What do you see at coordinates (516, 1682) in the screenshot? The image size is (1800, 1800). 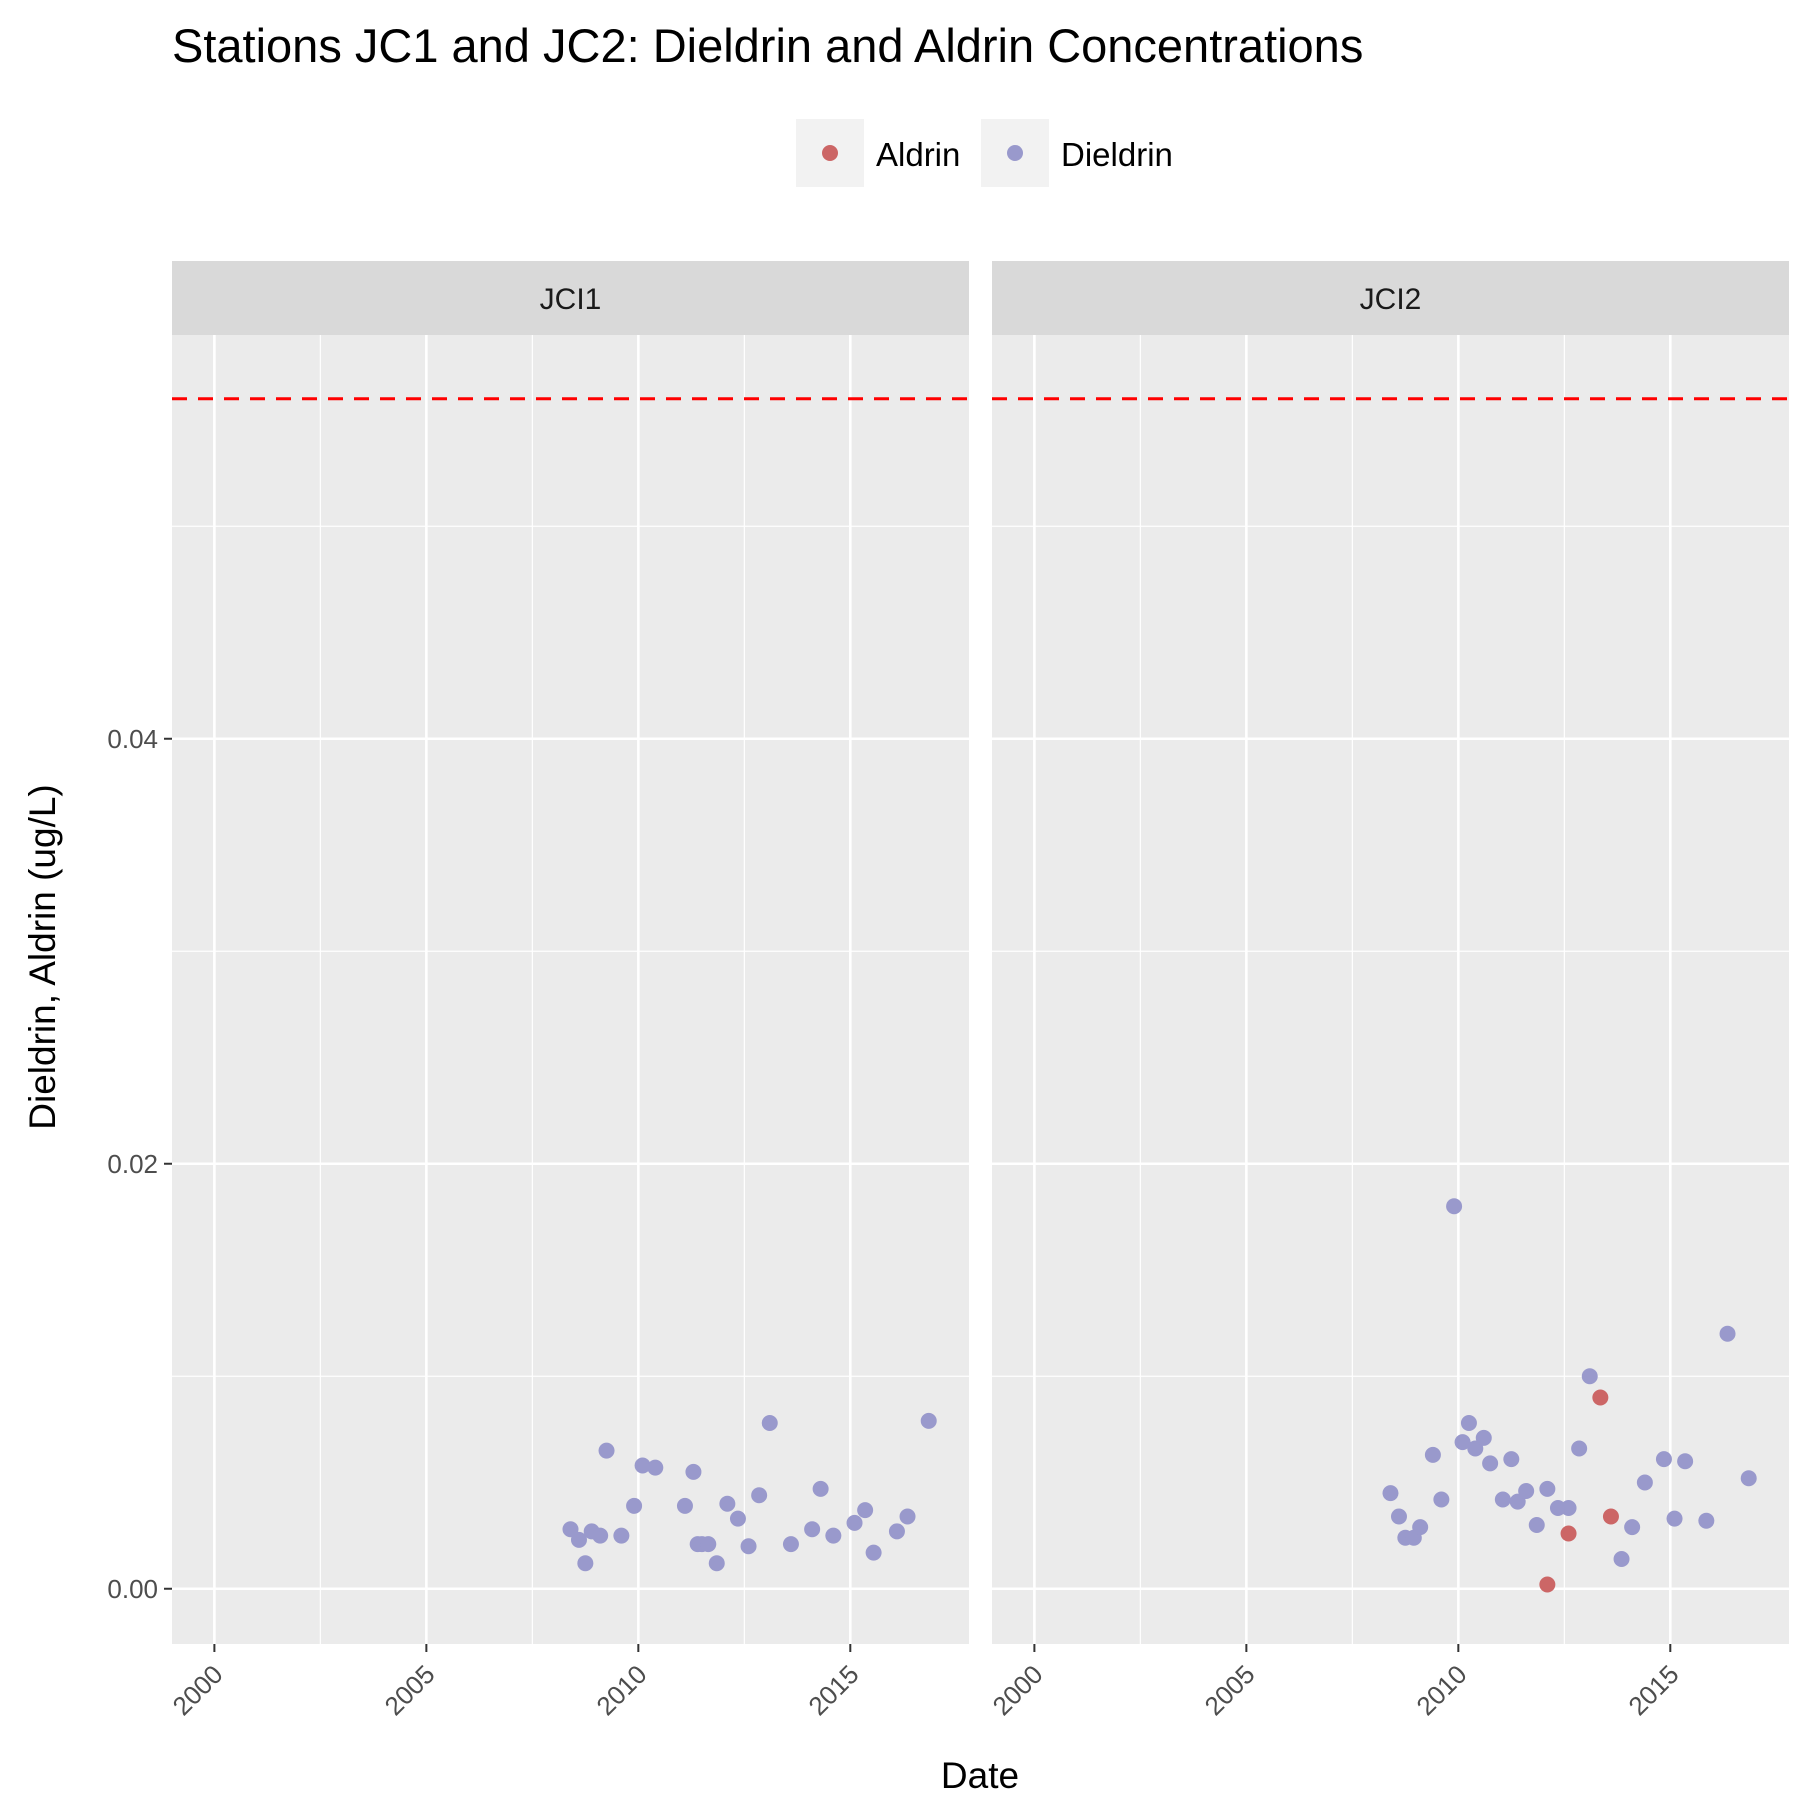 I see `x-axis-jci1: 2000 2005 2010 2015` at bounding box center [516, 1682].